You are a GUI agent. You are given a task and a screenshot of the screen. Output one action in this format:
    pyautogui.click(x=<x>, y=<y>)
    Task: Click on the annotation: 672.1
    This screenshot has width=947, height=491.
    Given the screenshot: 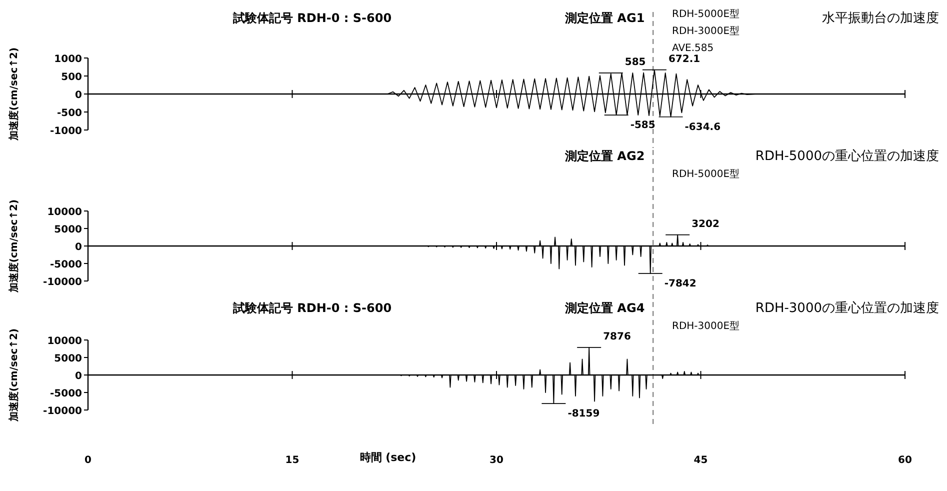 What is the action you would take?
    pyautogui.click(x=684, y=59)
    